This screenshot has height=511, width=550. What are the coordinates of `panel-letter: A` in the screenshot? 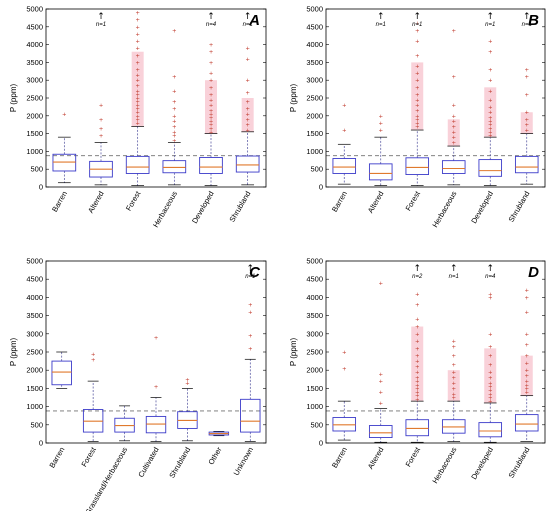 It's located at (254, 20).